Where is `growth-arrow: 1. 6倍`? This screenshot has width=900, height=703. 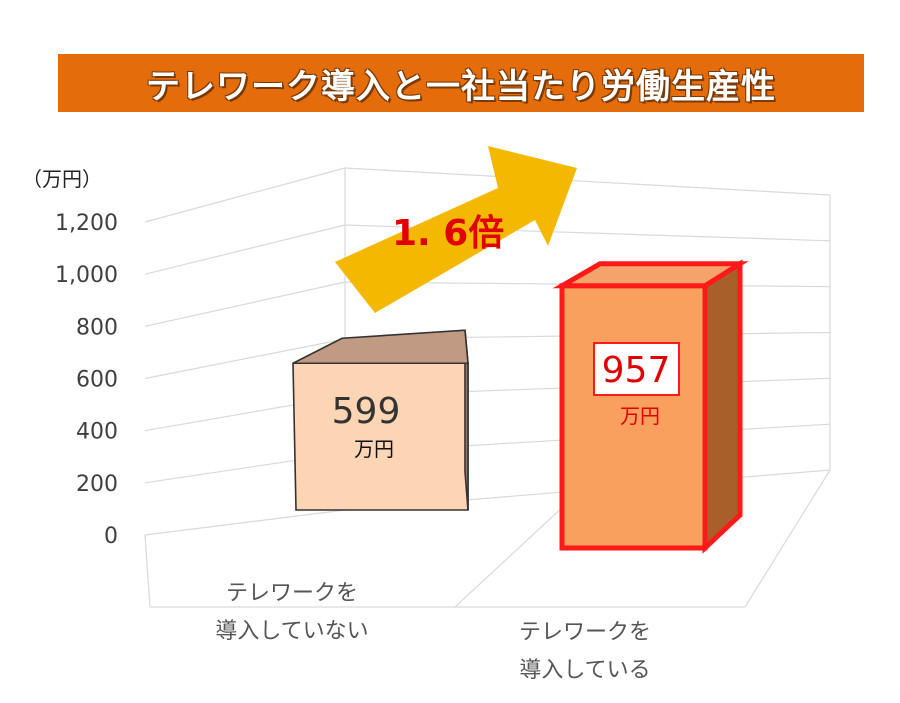 growth-arrow: 1. 6倍 is located at coordinates (456, 229).